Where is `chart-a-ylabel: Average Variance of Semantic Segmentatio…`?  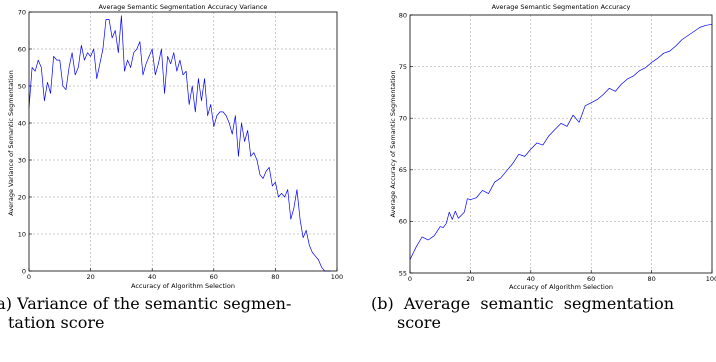
chart-a-ylabel: Average Variance of Semantic Segmentatio… is located at coordinates (11, 142).